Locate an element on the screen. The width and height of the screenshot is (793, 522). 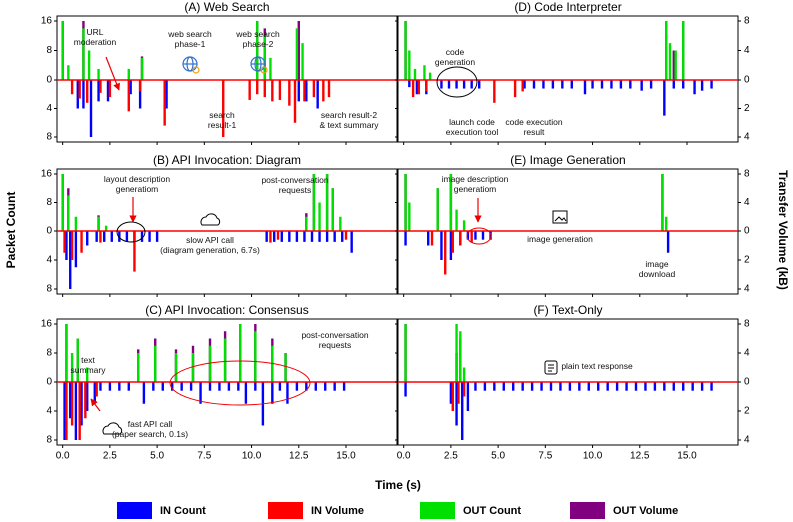
legend-label: IN Count is located at coordinates (183, 511).